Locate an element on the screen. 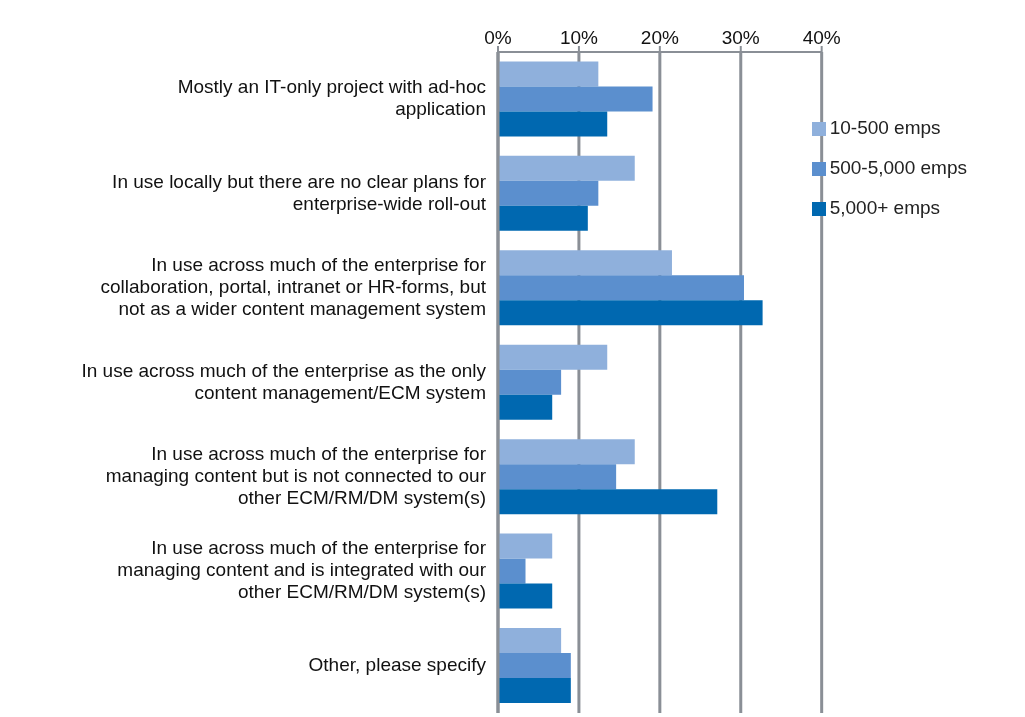 This screenshot has height=717, width=1025. y-tick-label: In use across much of the enterprise for managing content but is not connected to our other ECM/RM/DM system(s) is located at coordinates (296, 475).